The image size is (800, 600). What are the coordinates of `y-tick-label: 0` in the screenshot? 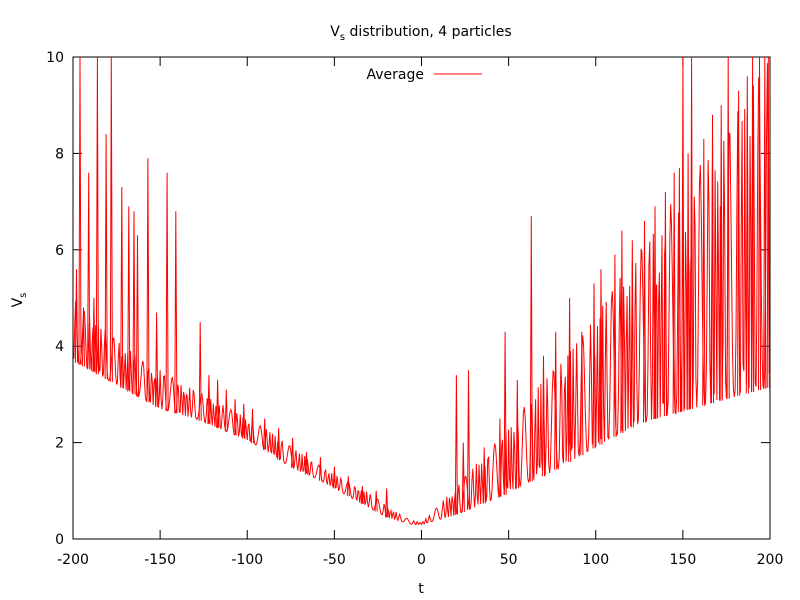 It's located at (59, 540).